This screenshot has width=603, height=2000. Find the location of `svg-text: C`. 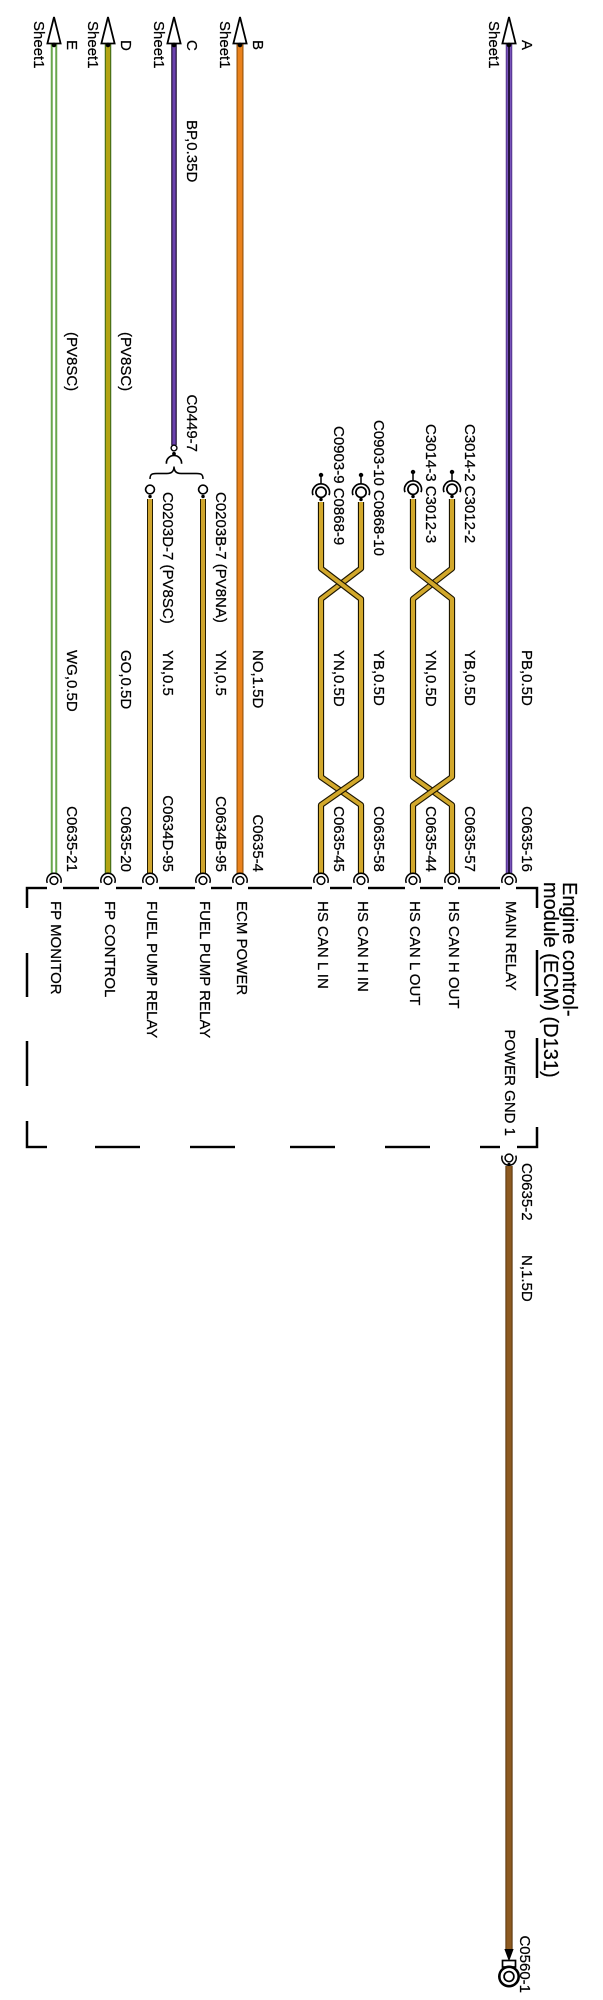

svg-text: C is located at coordinates (191, 45).